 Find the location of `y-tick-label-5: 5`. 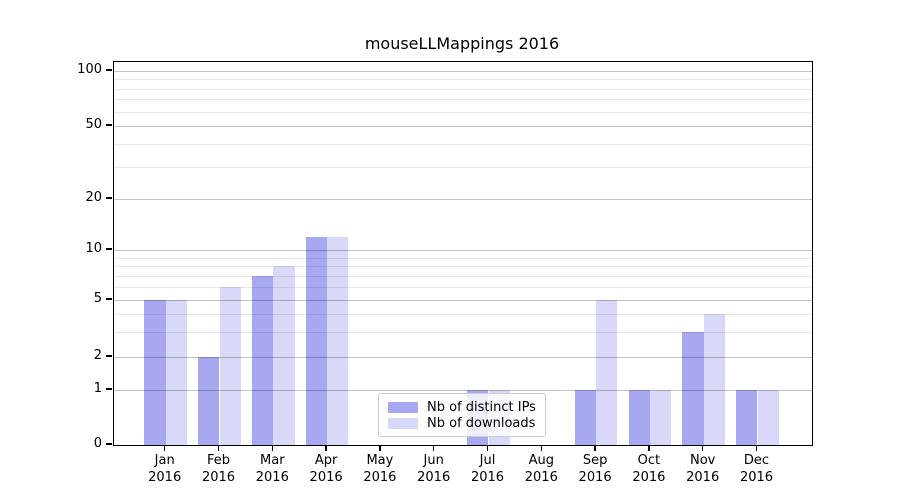

y-tick-label-5: 5 is located at coordinates (97, 298).